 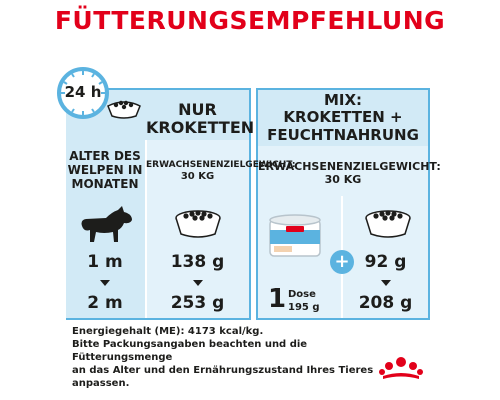 What do you see at coordinates (124, 108) in the screenshot?
I see `bowl-icon` at bounding box center [124, 108].